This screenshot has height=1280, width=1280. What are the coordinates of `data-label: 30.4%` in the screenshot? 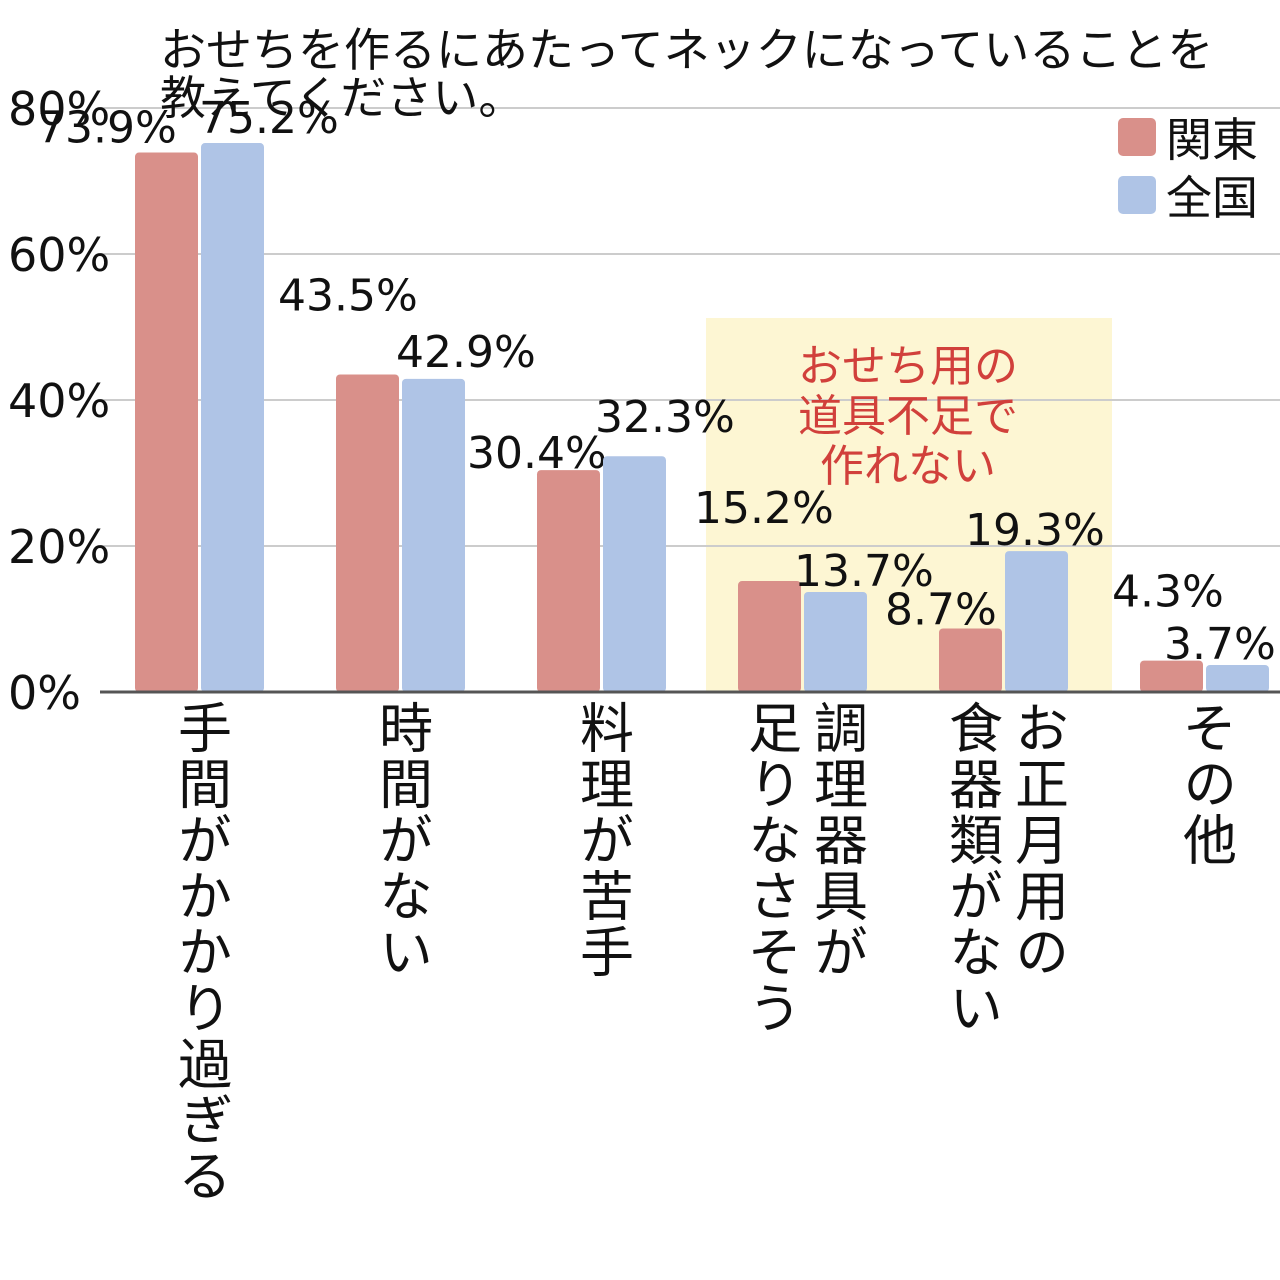 It's located at (537, 453).